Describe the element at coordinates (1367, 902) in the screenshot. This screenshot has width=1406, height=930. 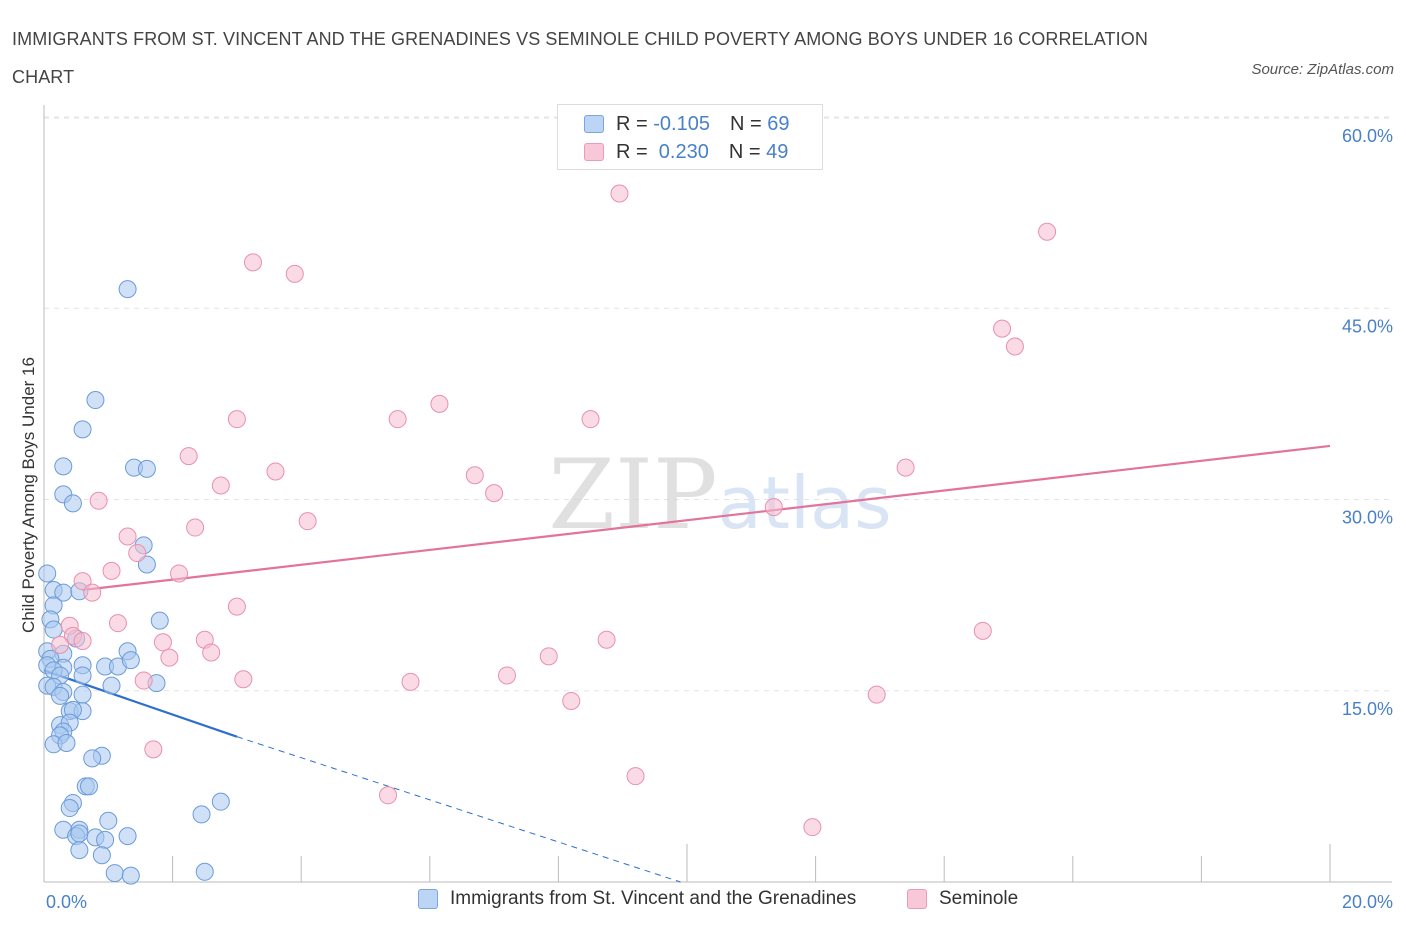
I see `x-tick-label: 20.0%` at that location.